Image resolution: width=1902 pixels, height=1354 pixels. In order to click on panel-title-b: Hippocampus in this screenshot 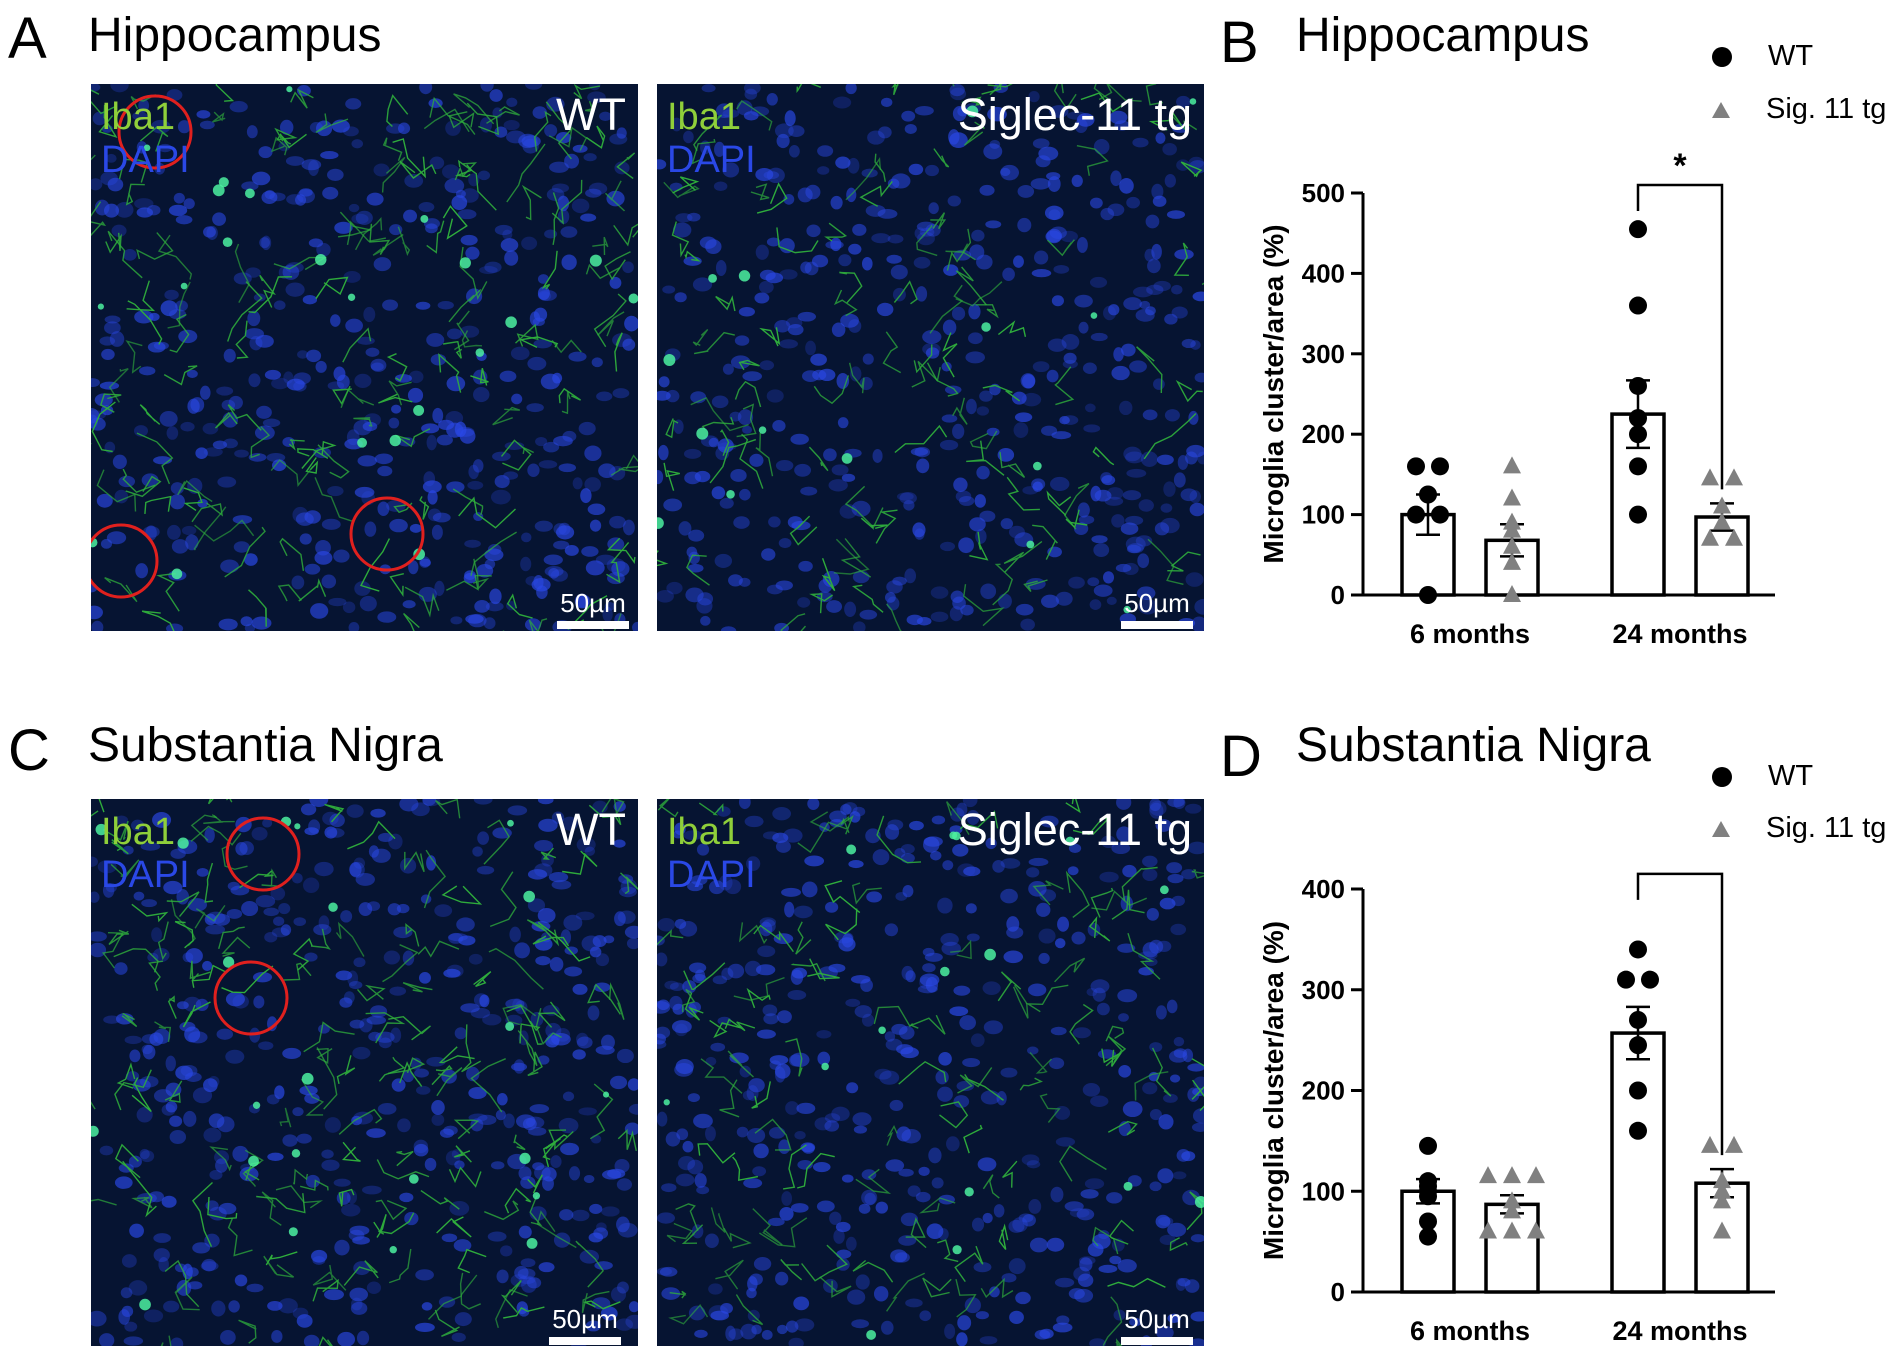, I will do `click(1443, 35)`.